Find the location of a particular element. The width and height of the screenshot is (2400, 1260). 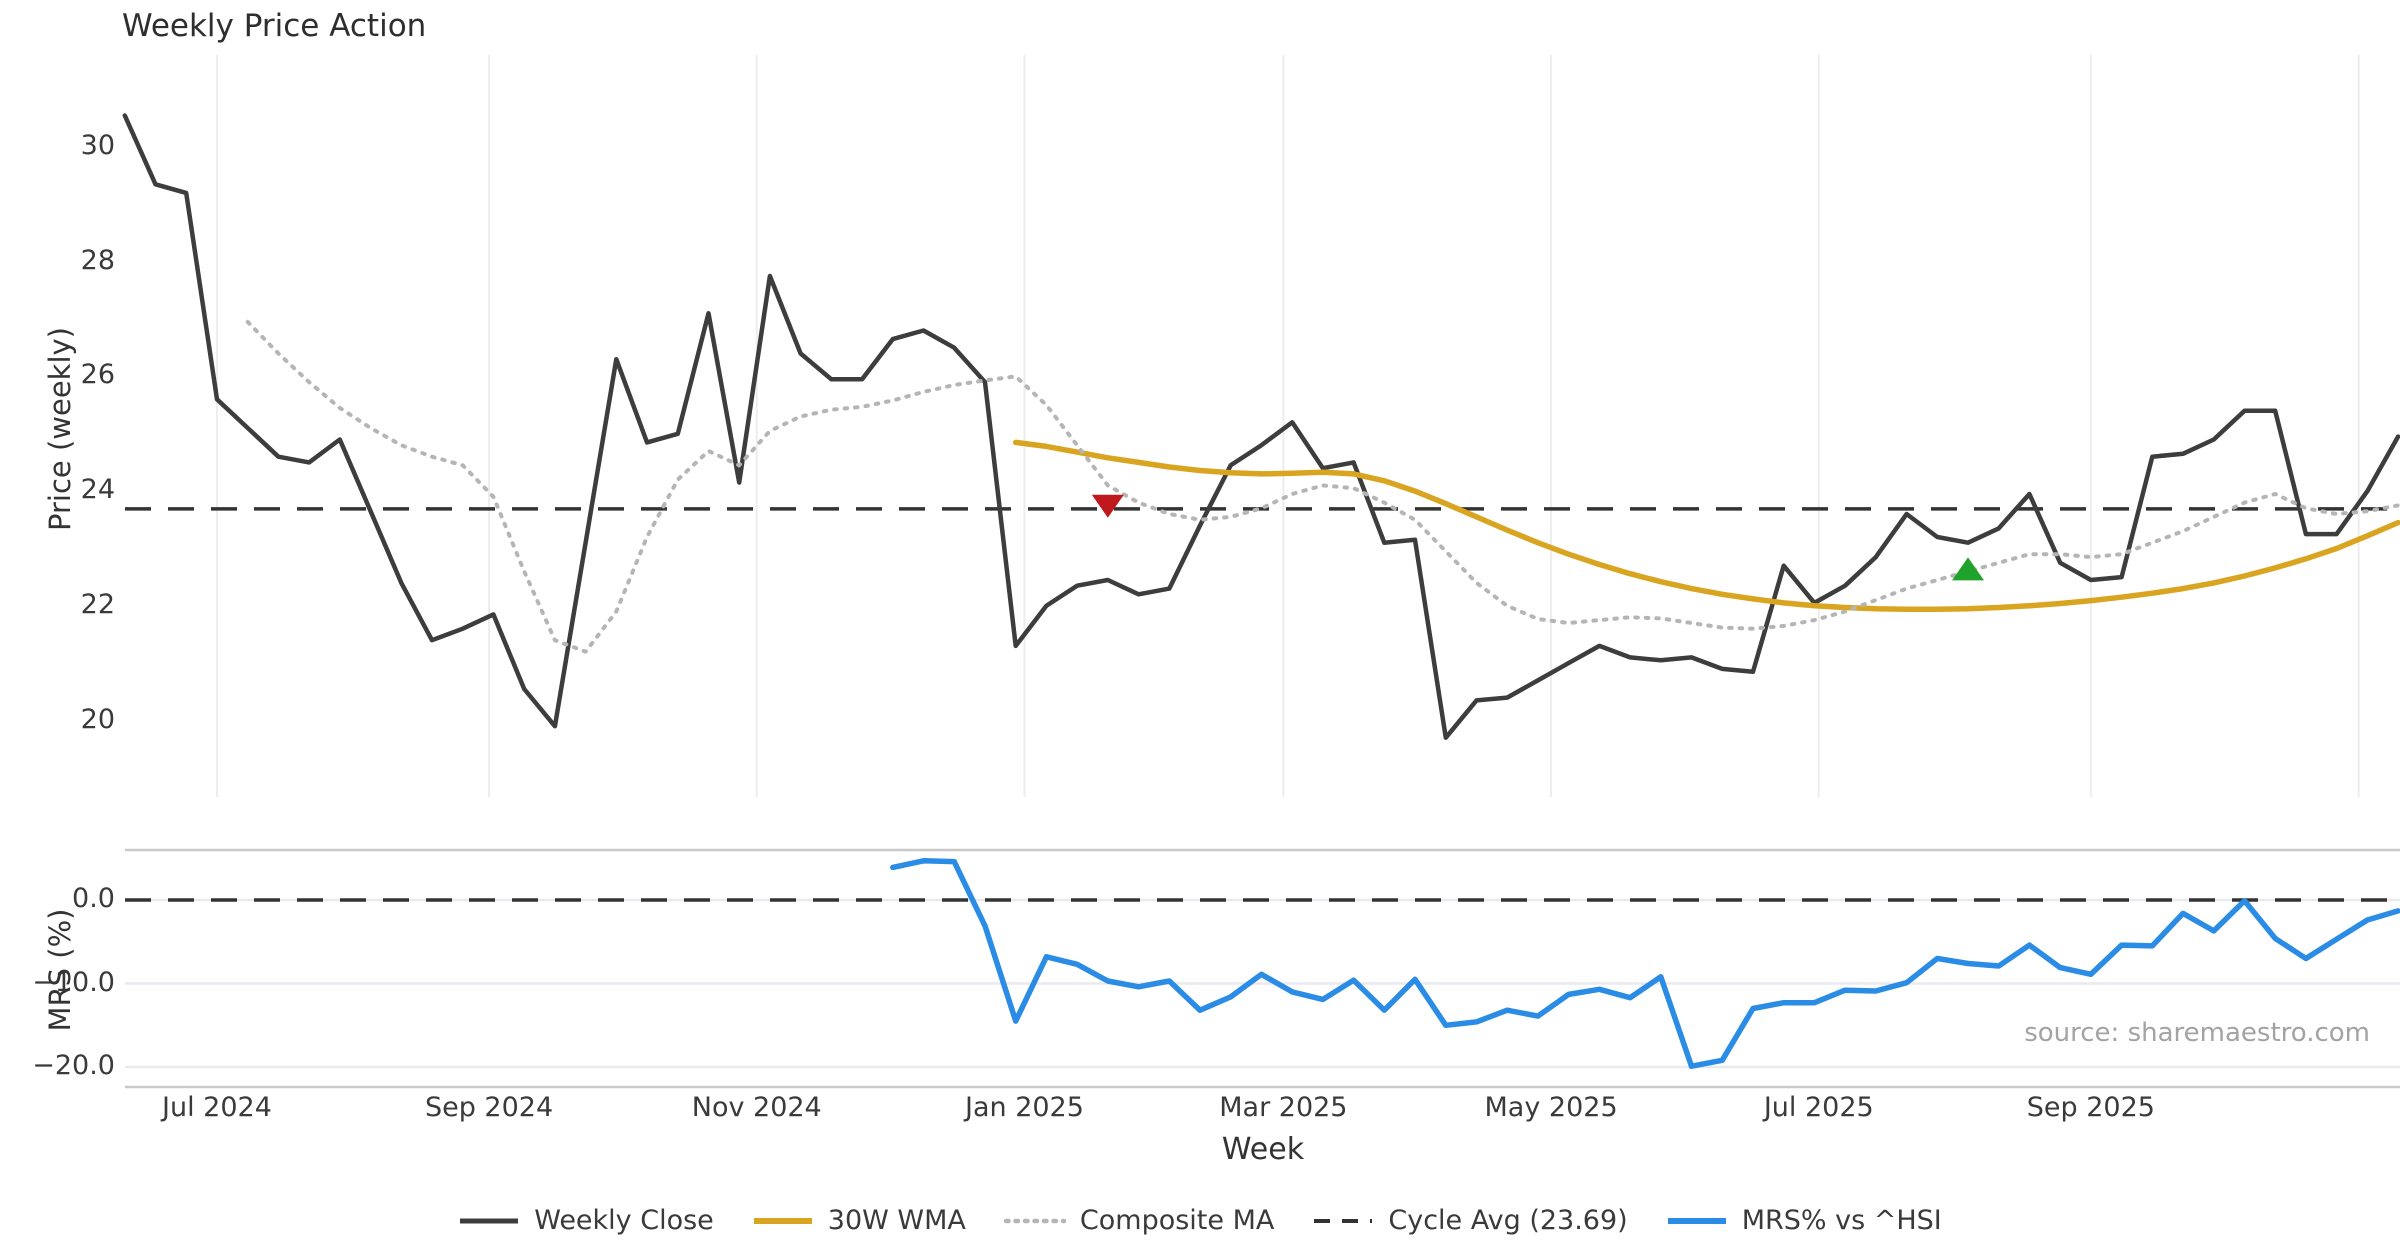

chart-title: Weekly Price Action is located at coordinates (274, 26).